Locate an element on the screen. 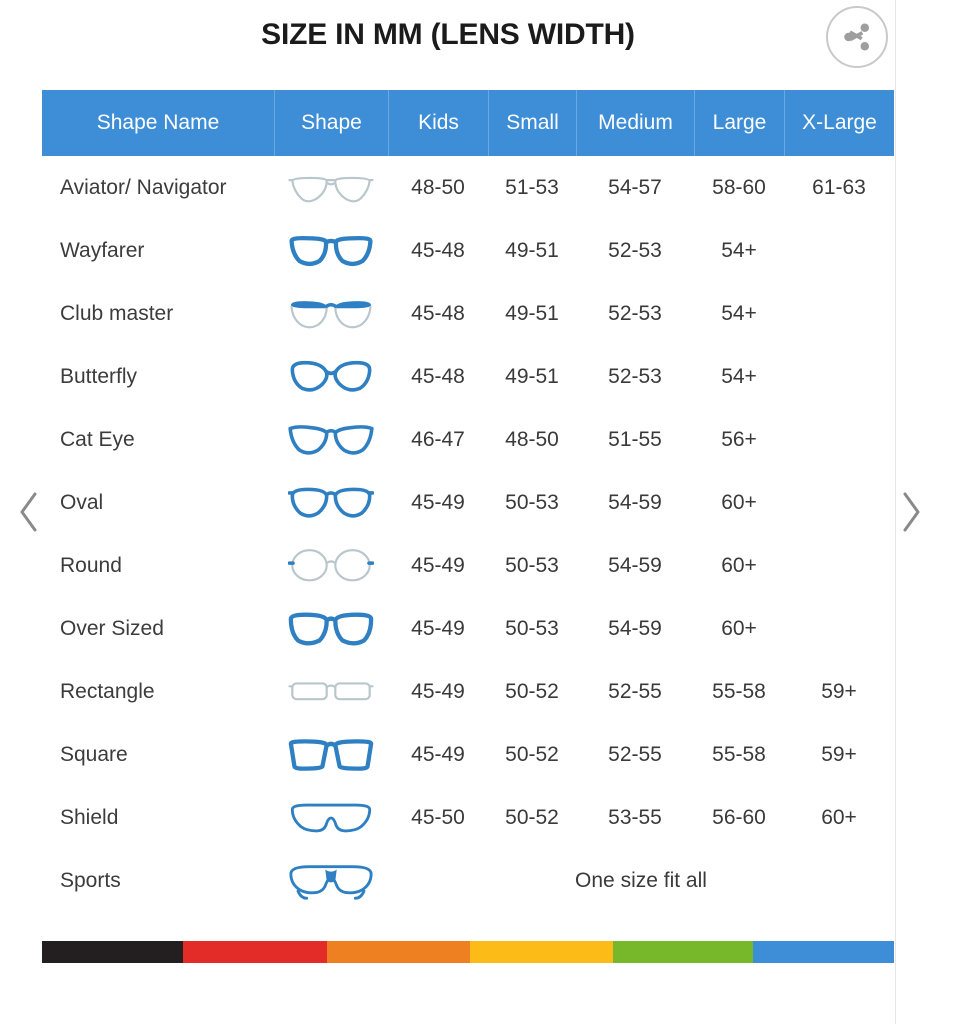 This screenshot has height=1024, width=957. table-row: Over Sized 45-49 50-53 54-59 60+ is located at coordinates (468, 628).